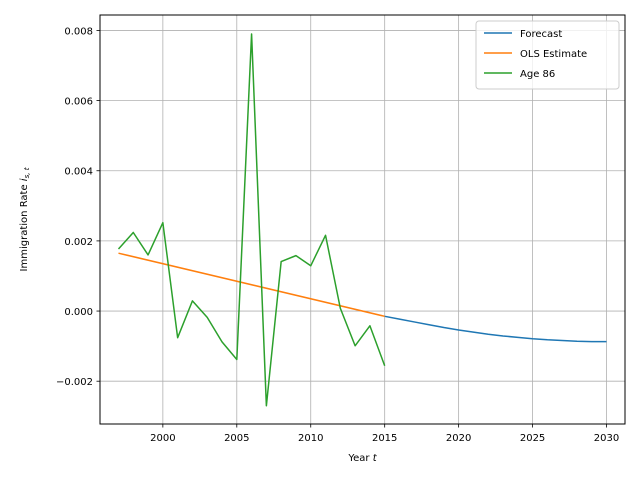 This screenshot has width=640, height=480. I want to click on legend-label: Forecast, so click(541, 34).